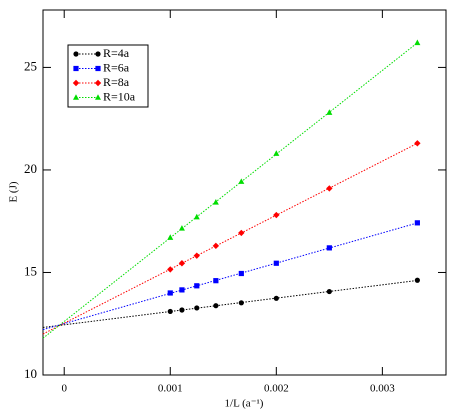 Image resolution: width=474 pixels, height=420 pixels. What do you see at coordinates (14, 191) in the screenshot?
I see `y-axis-label: E (J)` at bounding box center [14, 191].